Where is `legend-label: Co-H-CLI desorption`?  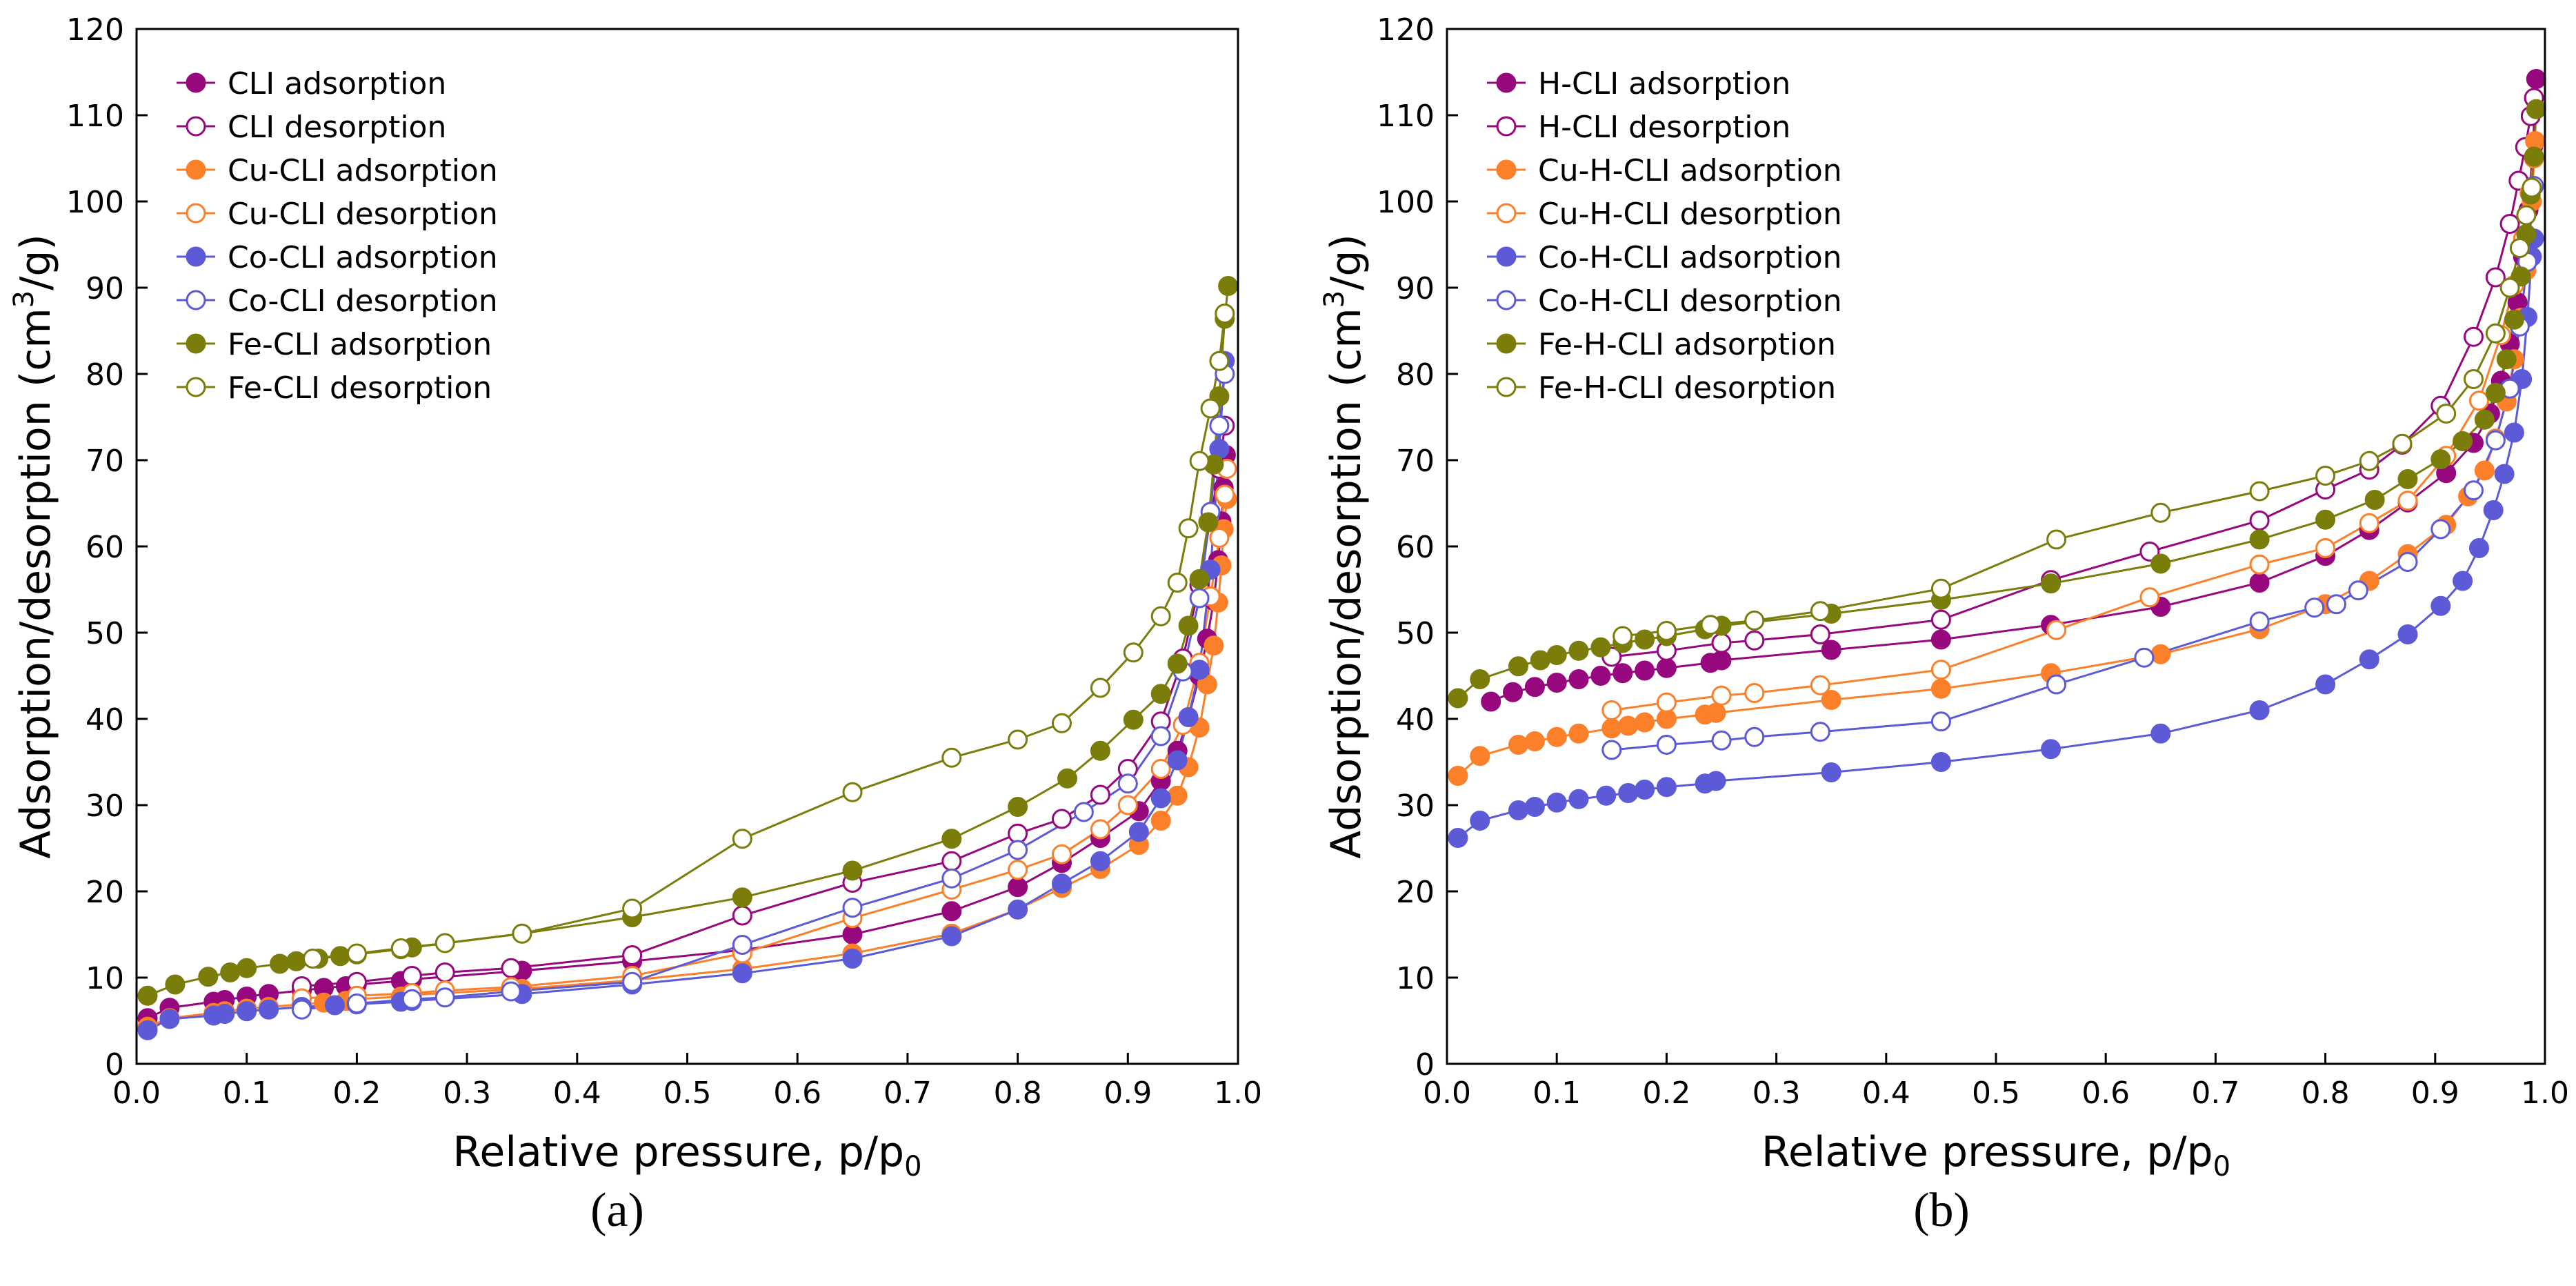
legend-label: Co-H-CLI desorption is located at coordinates (1690, 301).